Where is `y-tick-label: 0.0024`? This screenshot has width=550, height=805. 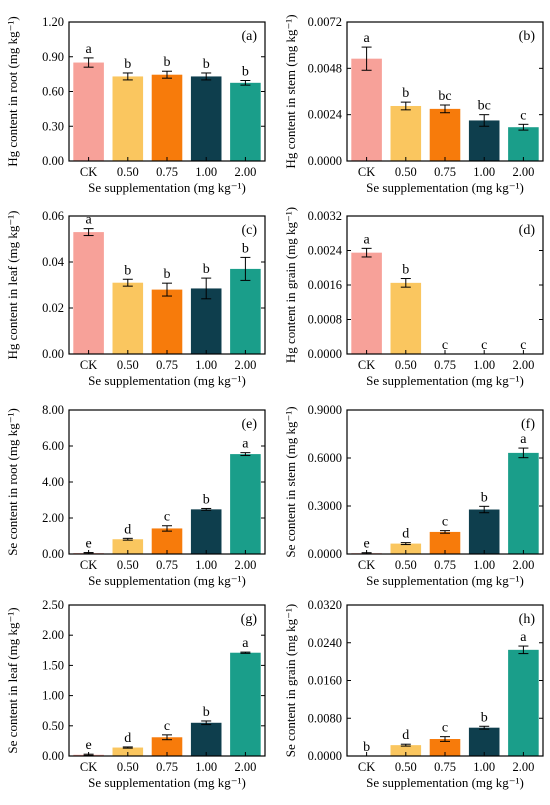
y-tick-label: 0.0024 is located at coordinates (325, 115).